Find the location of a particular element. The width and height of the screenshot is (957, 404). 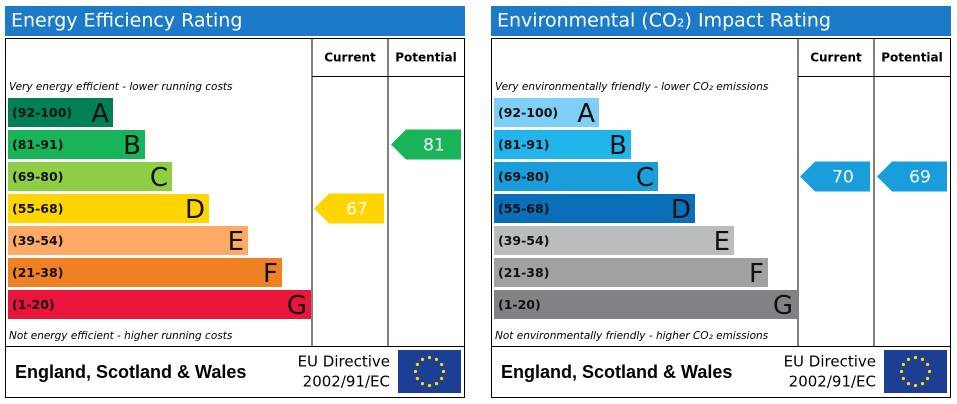

potential-value: 81 is located at coordinates (434, 146).